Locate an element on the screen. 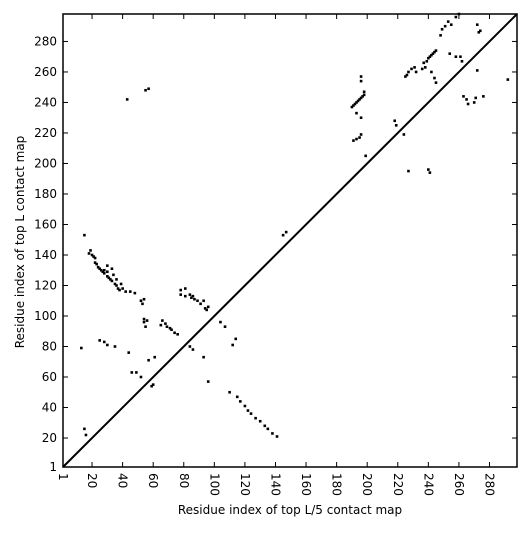 The width and height of the screenshot is (531, 536). y-tick-label: 200 is located at coordinates (45, 163).